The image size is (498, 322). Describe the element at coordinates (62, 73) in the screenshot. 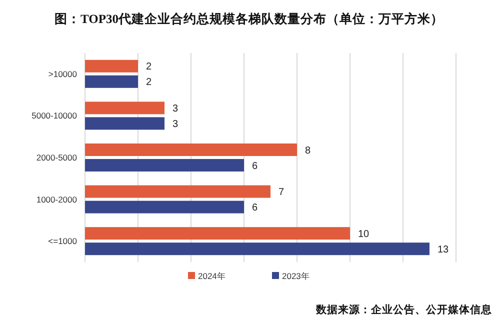

I see `y-tick: >10000` at that location.